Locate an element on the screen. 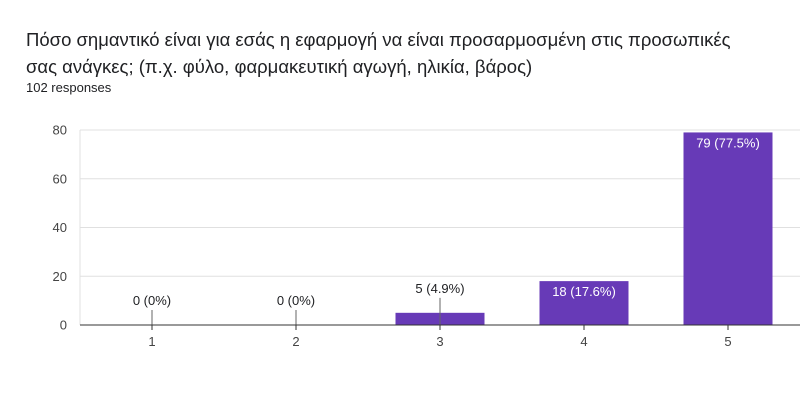 This screenshot has width=800, height=407. y-tick-label: 40 is located at coordinates (60, 227).